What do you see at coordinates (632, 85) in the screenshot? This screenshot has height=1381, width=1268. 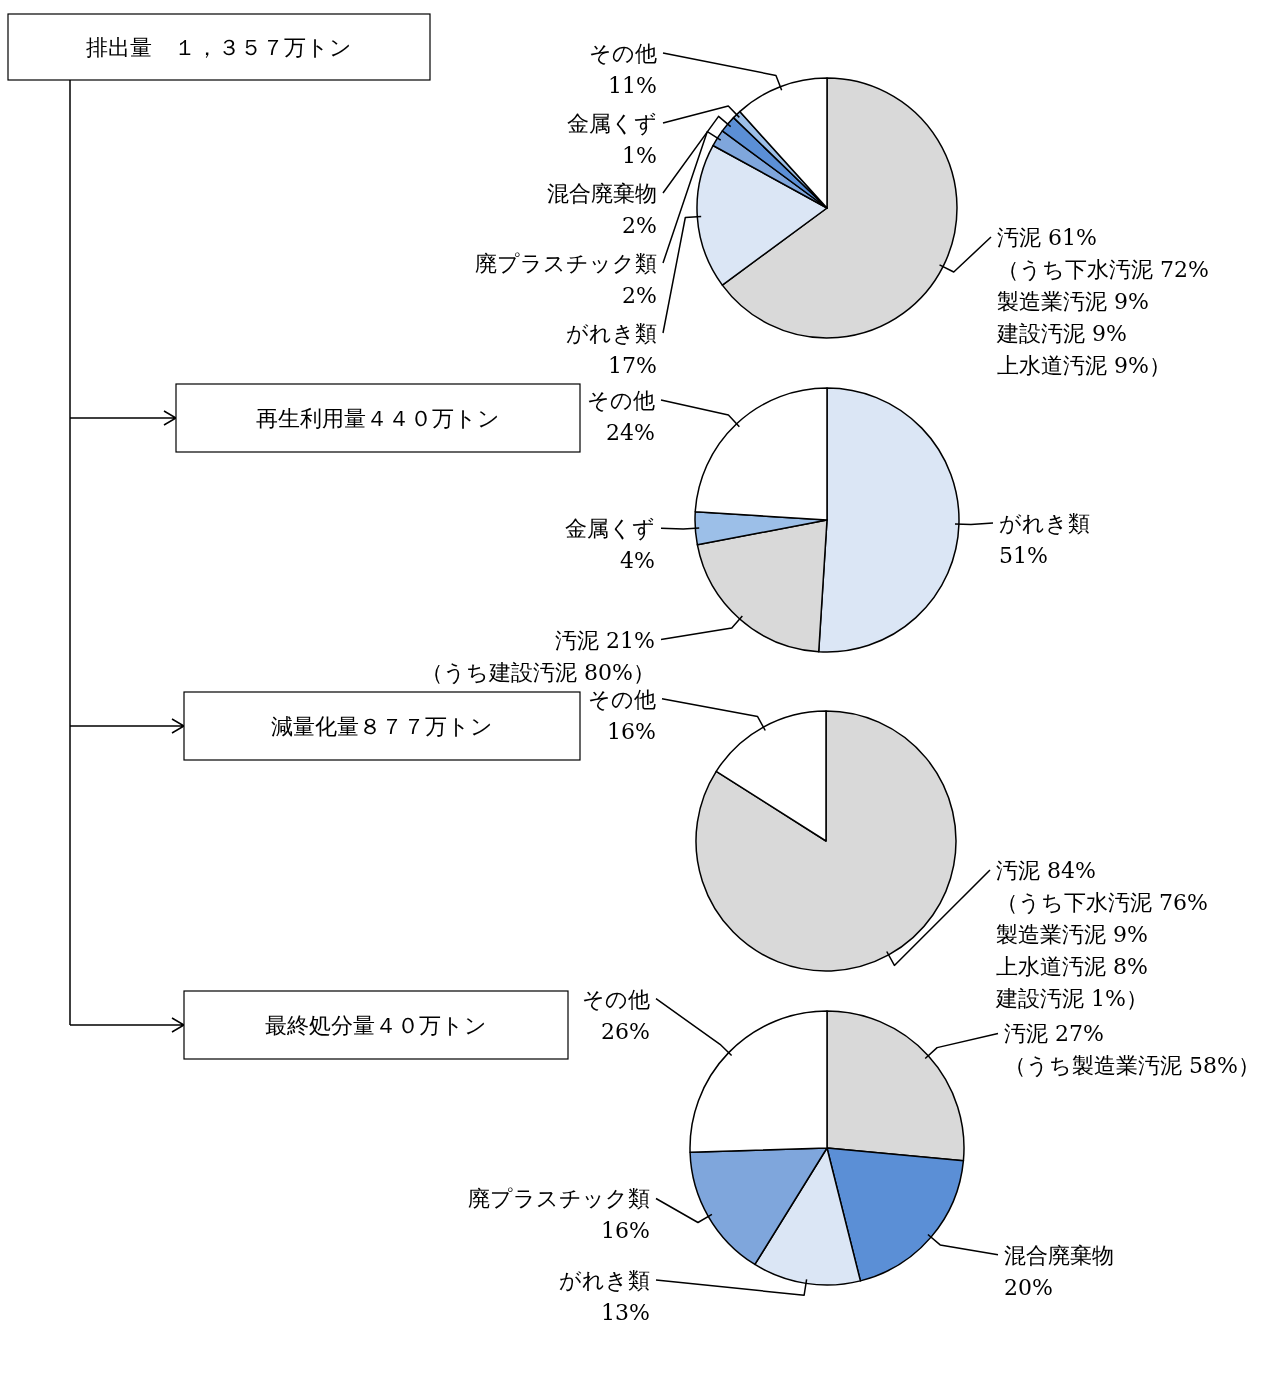 I see `data-label: 11%` at bounding box center [632, 85].